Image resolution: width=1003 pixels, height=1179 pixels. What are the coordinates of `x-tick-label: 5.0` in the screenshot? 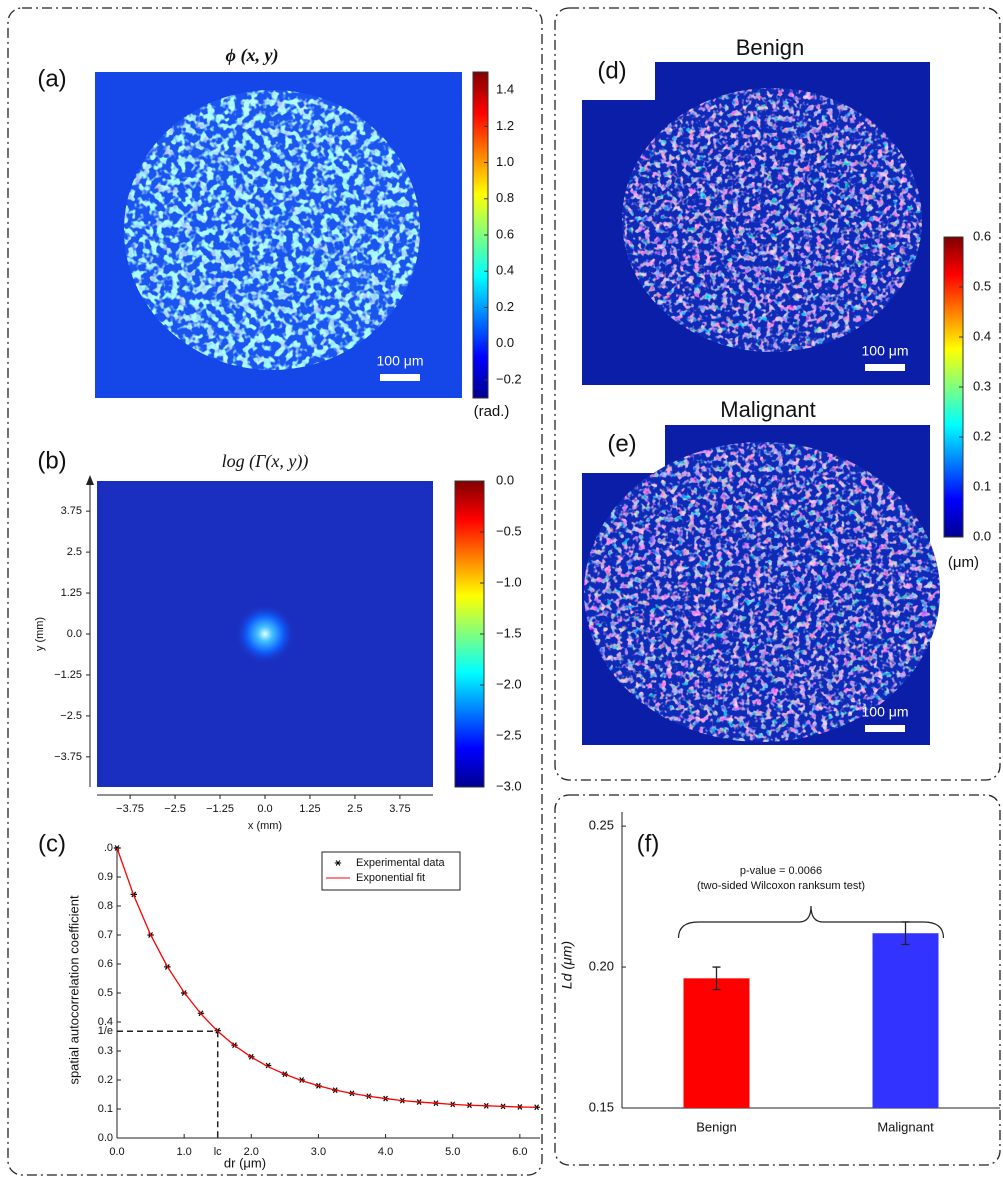 It's located at (452, 1152).